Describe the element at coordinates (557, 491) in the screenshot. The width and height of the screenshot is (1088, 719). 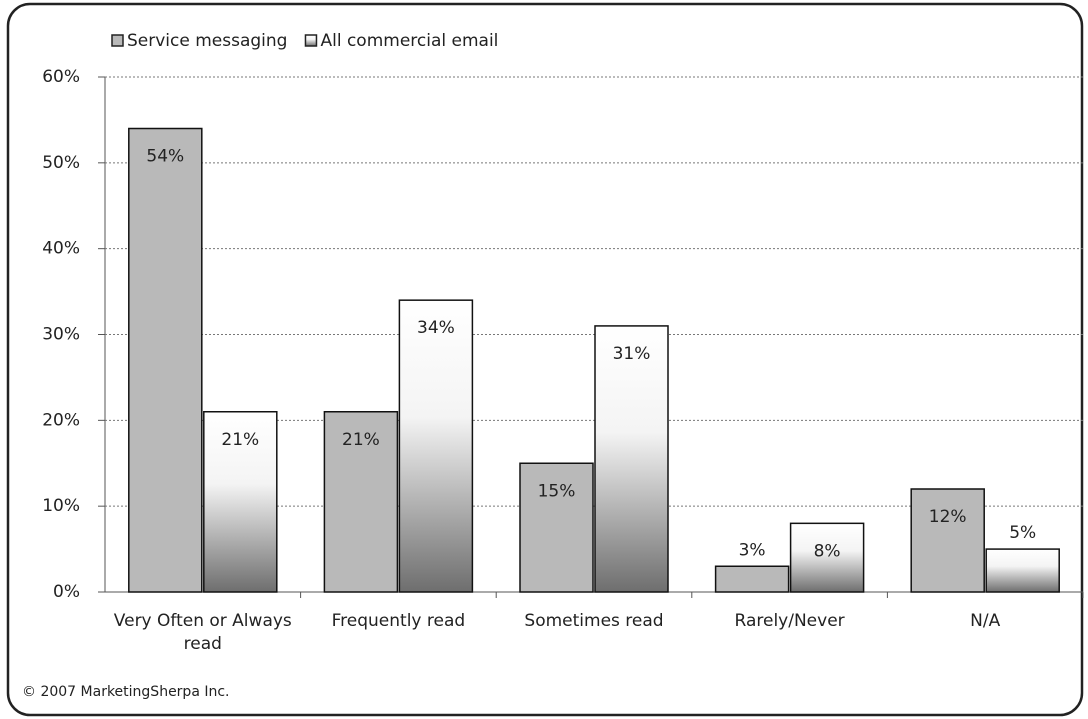
I see `data-label: 15%` at that location.